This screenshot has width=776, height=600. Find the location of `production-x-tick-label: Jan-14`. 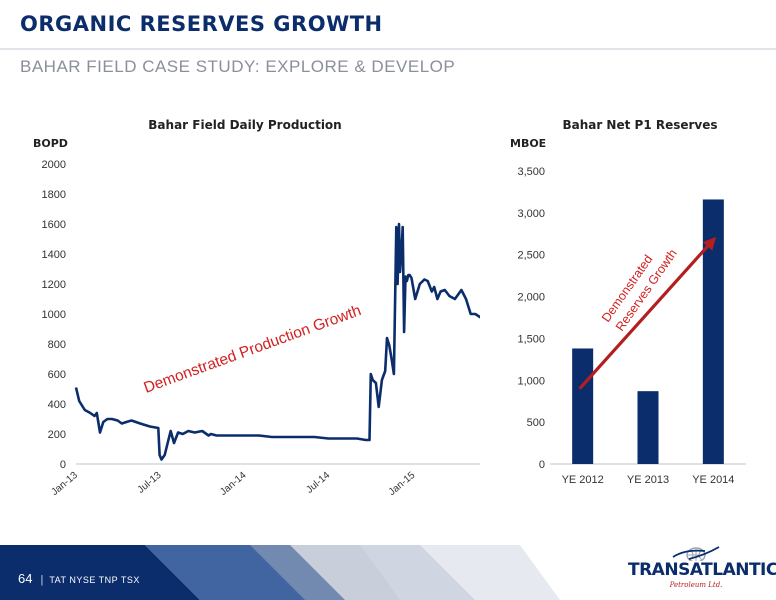

production-x-tick-label: Jan-14 is located at coordinates (233, 484).